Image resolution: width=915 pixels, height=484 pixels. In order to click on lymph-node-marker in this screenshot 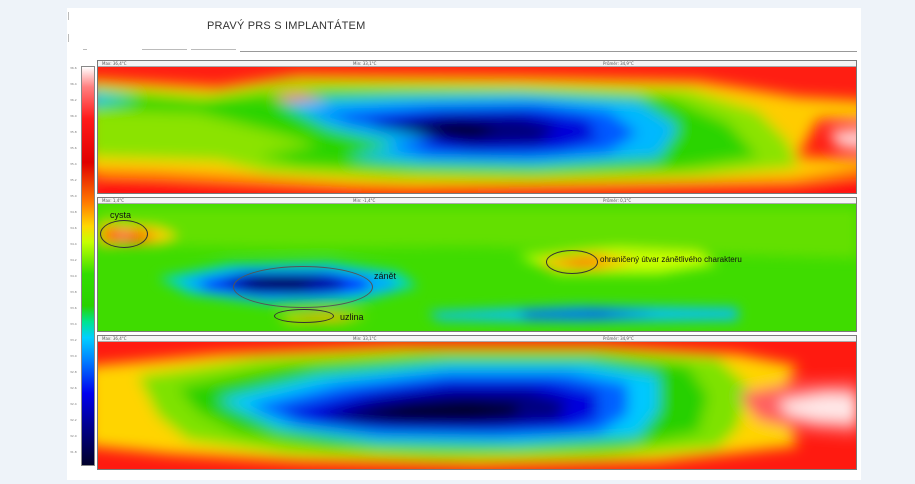, I will do `click(304, 316)`.